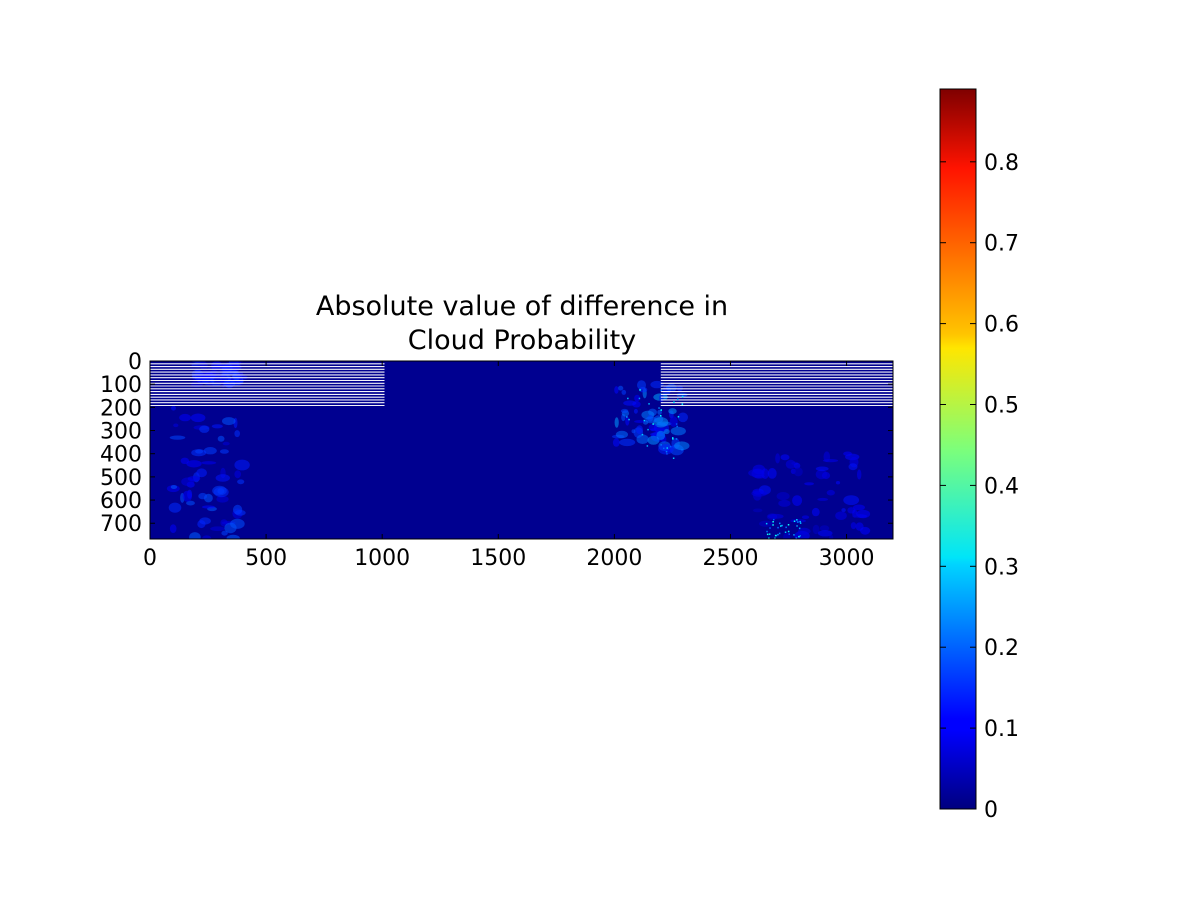  What do you see at coordinates (509, 466) in the screenshot?
I see `x-axis: 0 500 1000 1500 2000 2500 3000` at bounding box center [509, 466].